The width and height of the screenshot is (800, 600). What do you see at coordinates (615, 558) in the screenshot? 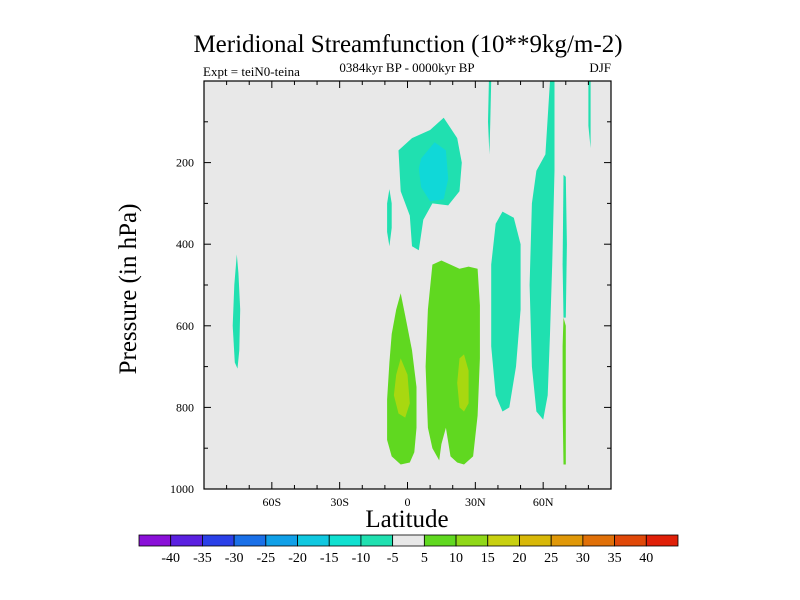
I see `colorbar-label: 35` at bounding box center [615, 558].